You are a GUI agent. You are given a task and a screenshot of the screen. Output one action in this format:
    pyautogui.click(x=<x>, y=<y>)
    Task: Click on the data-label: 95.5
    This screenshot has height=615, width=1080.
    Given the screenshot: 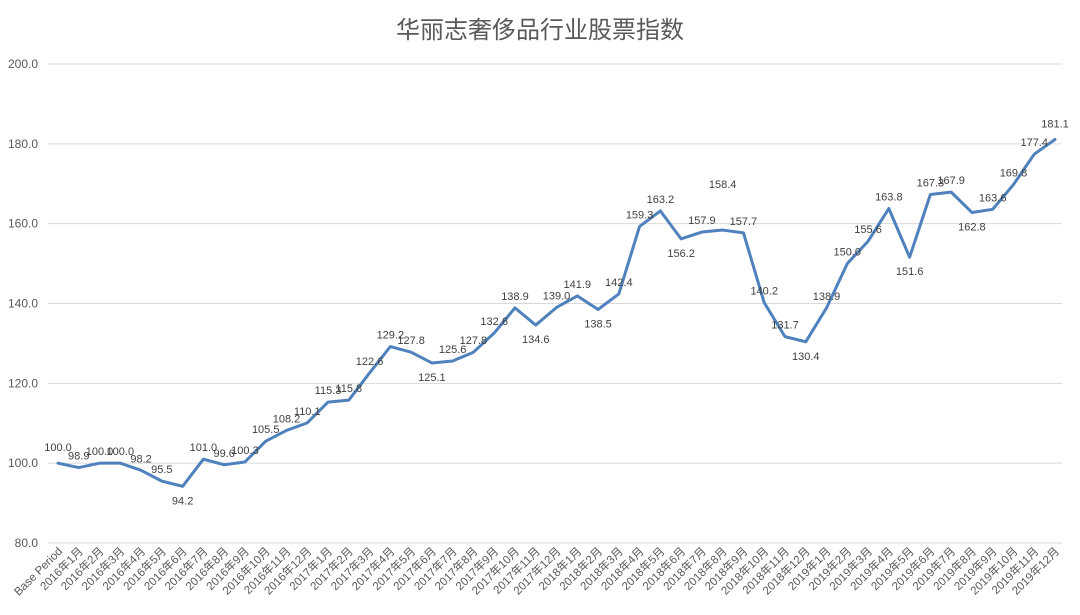 What is the action you would take?
    pyautogui.click(x=161, y=470)
    